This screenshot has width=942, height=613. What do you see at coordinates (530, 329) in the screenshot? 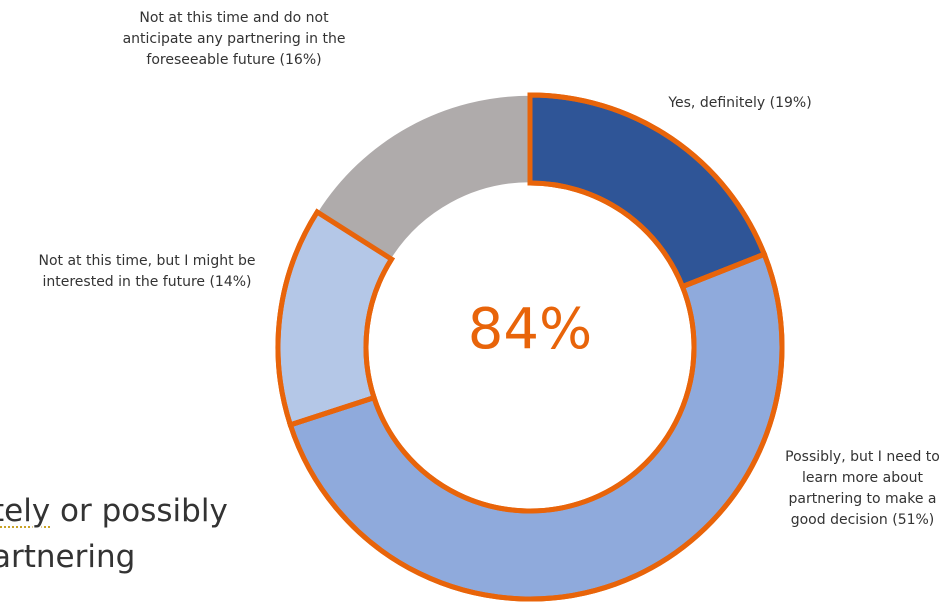
I see `donut-center-percentage: 84%` at bounding box center [530, 329].